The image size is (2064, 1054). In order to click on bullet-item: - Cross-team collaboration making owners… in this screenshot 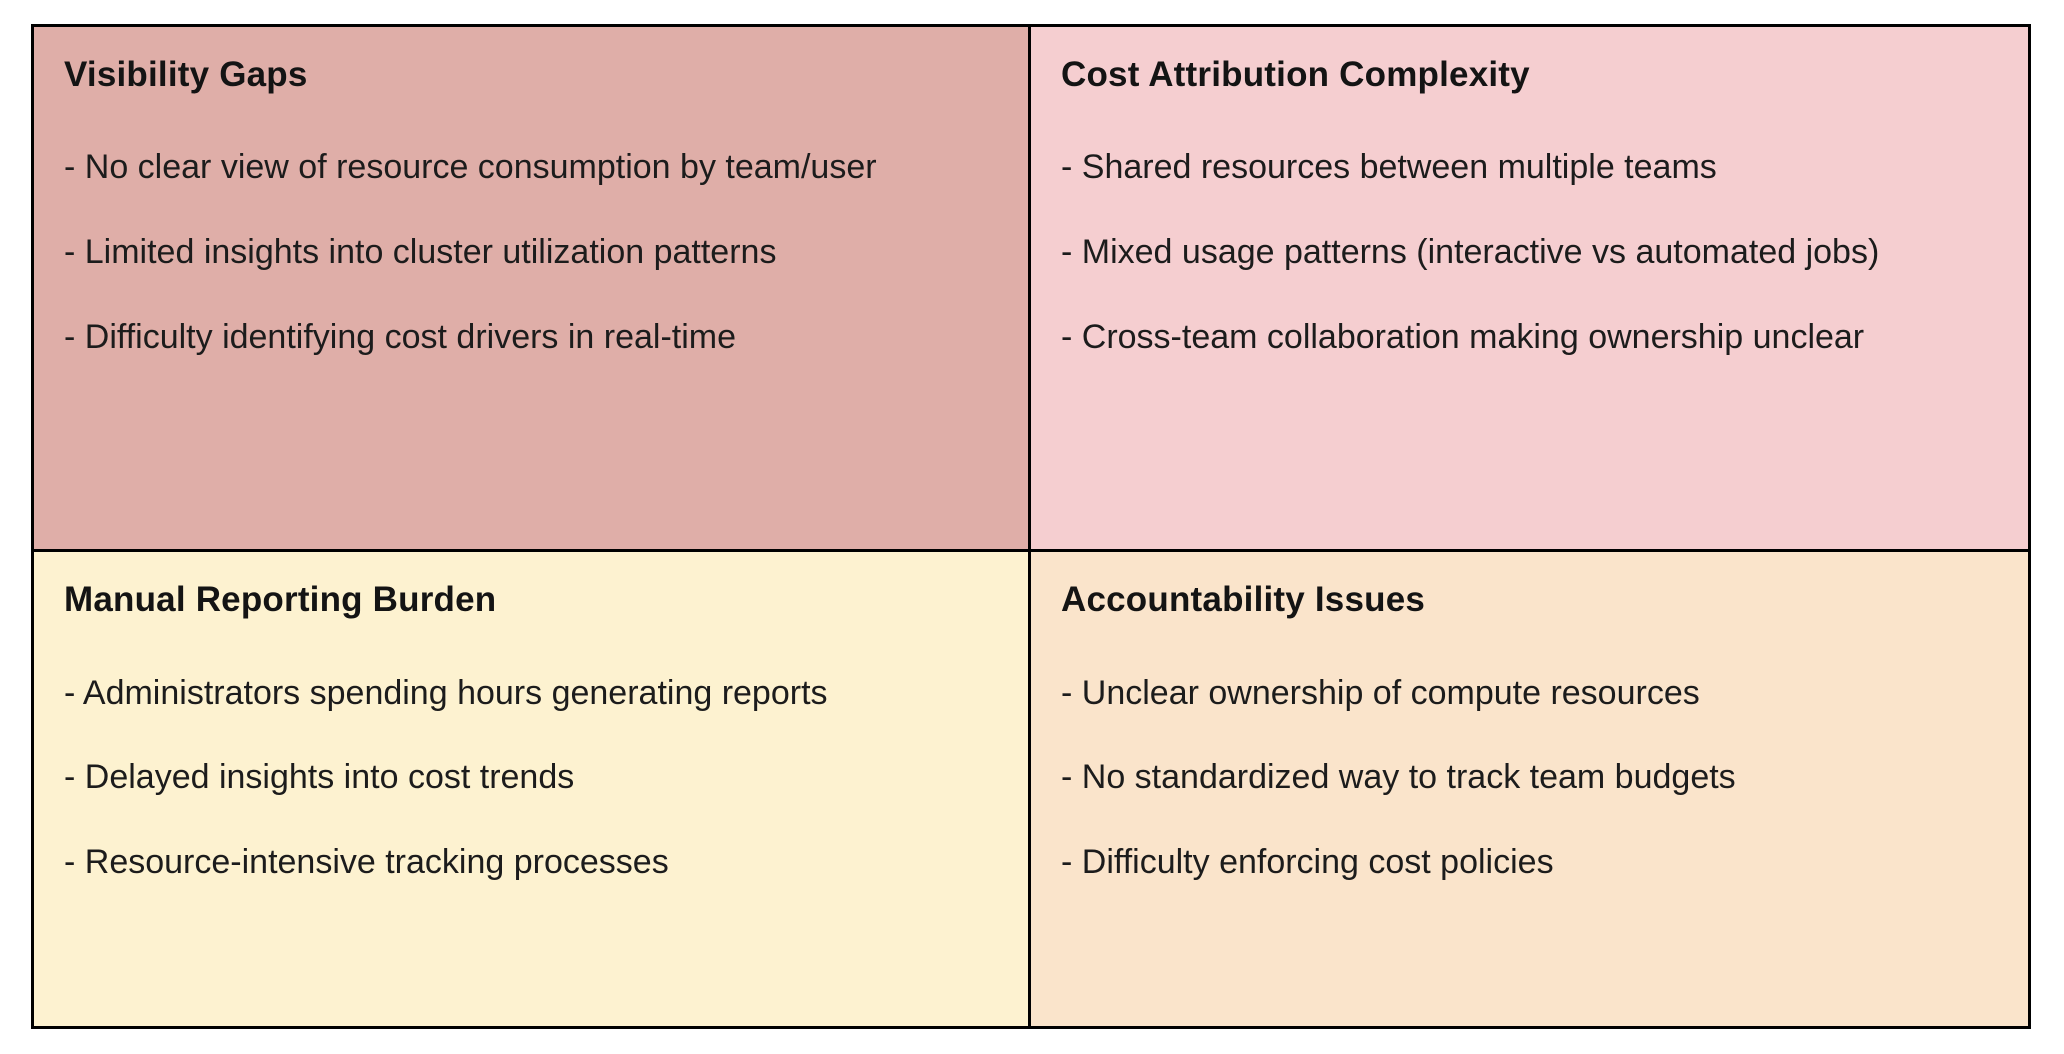, I will do `click(1463, 336)`.